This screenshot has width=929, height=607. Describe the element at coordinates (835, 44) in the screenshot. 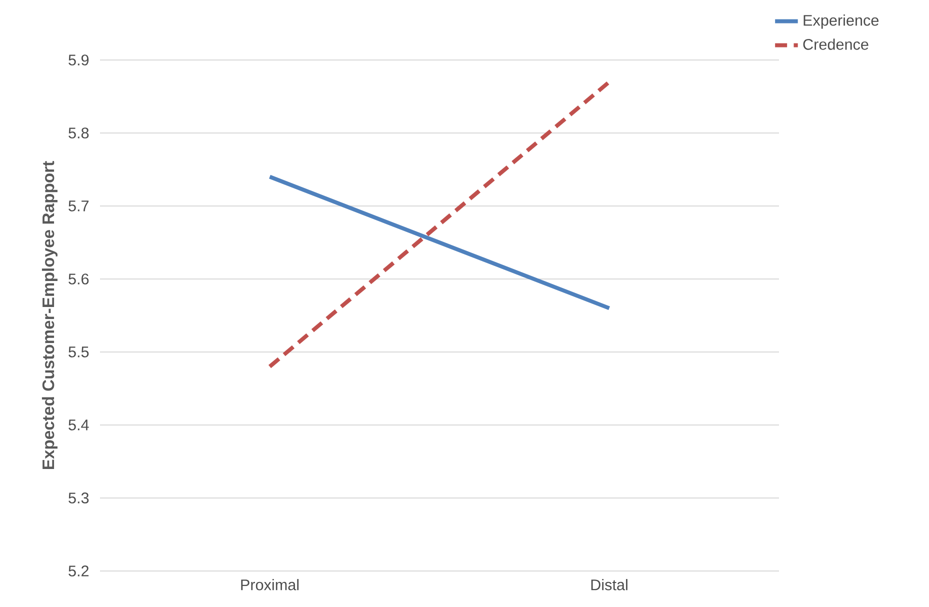

I see `legend-label: Credence` at that location.